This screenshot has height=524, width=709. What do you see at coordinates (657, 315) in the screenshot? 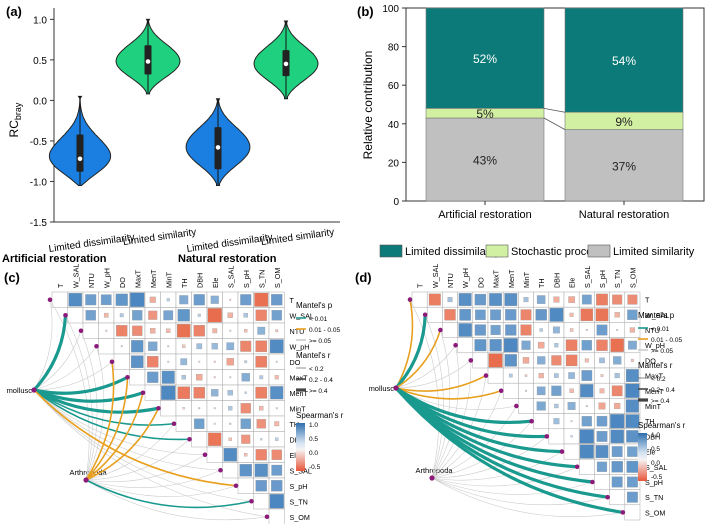
I see `heatmap-row-label: W_SAL` at bounding box center [657, 315].